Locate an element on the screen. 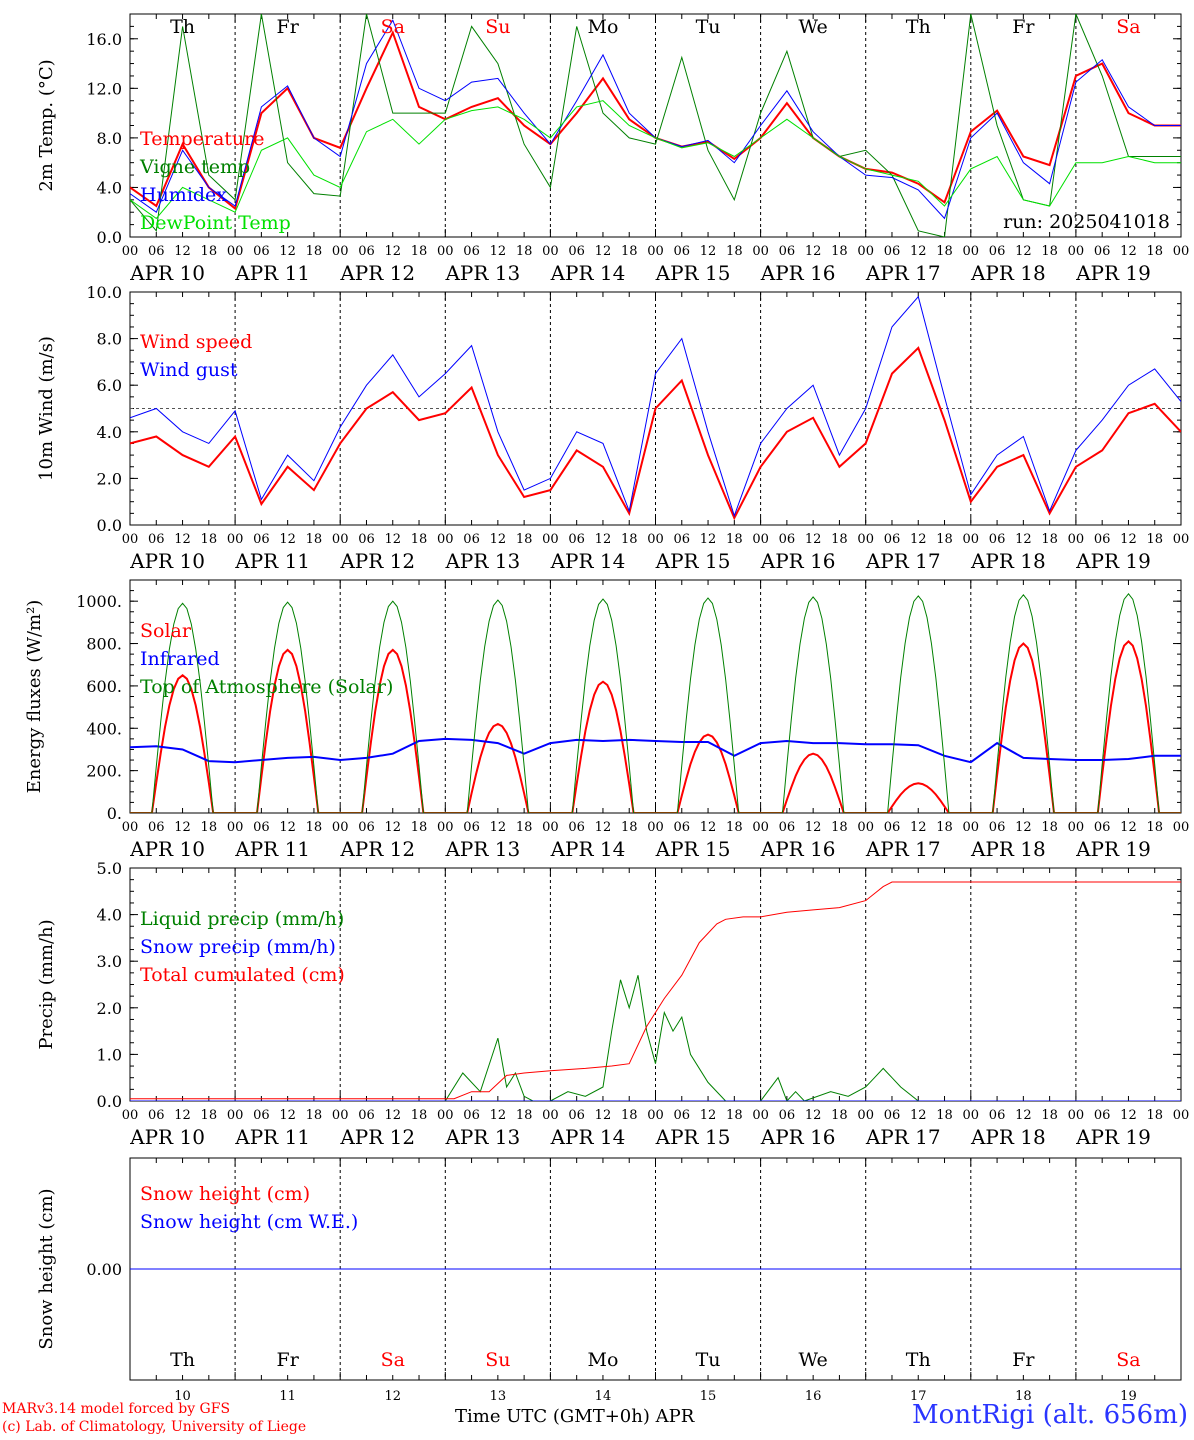 The width and height of the screenshot is (1194, 1440). y-tick-label: 1000. is located at coordinates (99, 601).